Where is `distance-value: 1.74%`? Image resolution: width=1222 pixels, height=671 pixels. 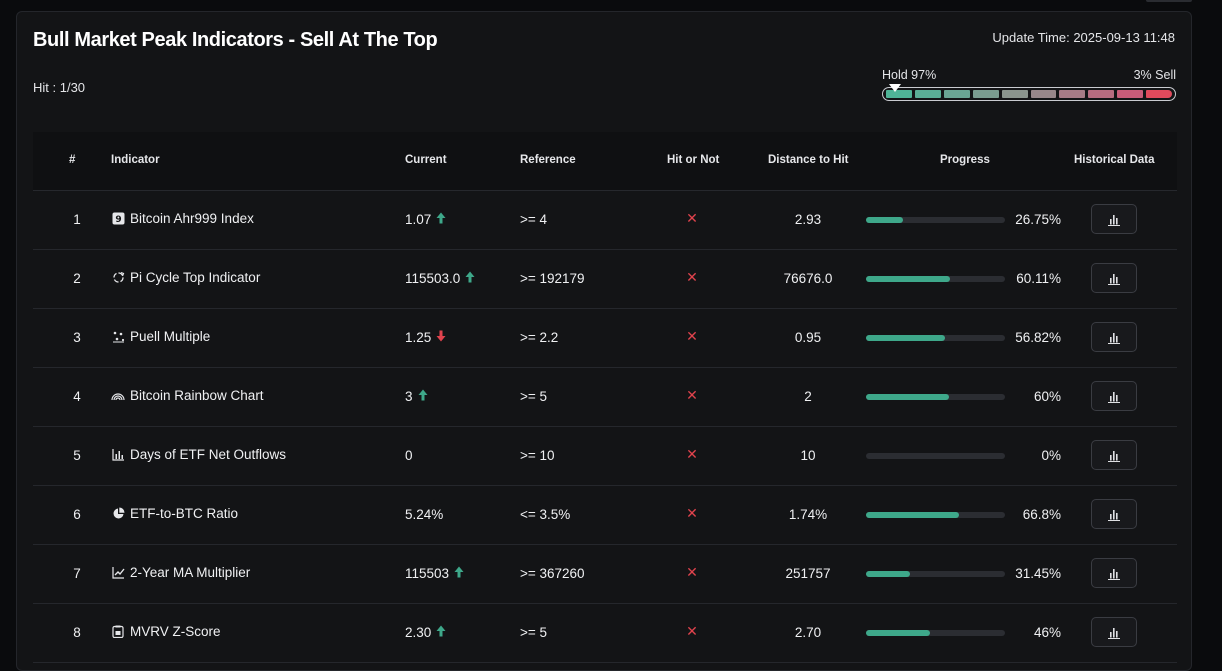
distance-value: 1.74% is located at coordinates (808, 514).